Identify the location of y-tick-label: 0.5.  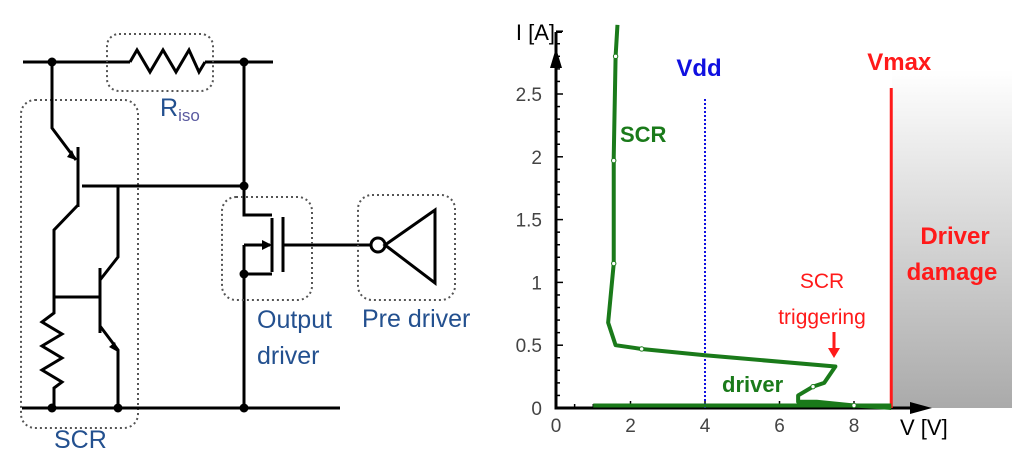
(529, 346).